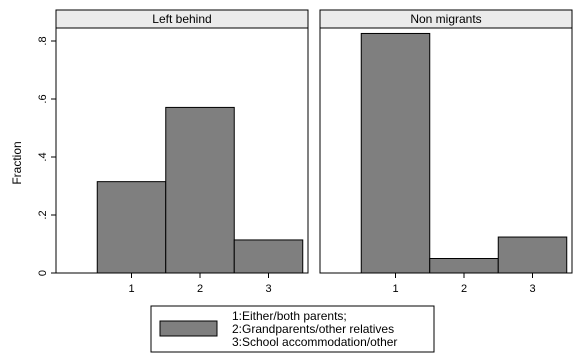 This screenshot has width=583, height=356. What do you see at coordinates (43, 40) in the screenshot?
I see `y-tick-label: .8` at bounding box center [43, 40].